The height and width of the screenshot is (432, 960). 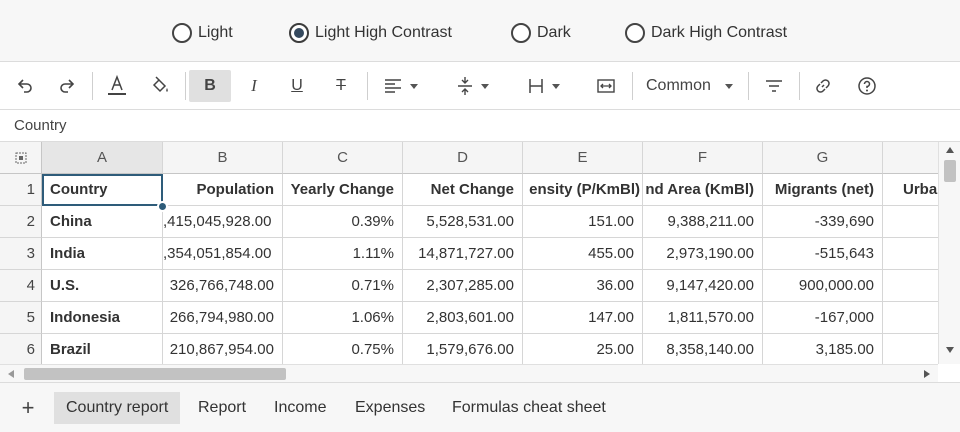 I want to click on cell: -167,000, so click(x=823, y=318).